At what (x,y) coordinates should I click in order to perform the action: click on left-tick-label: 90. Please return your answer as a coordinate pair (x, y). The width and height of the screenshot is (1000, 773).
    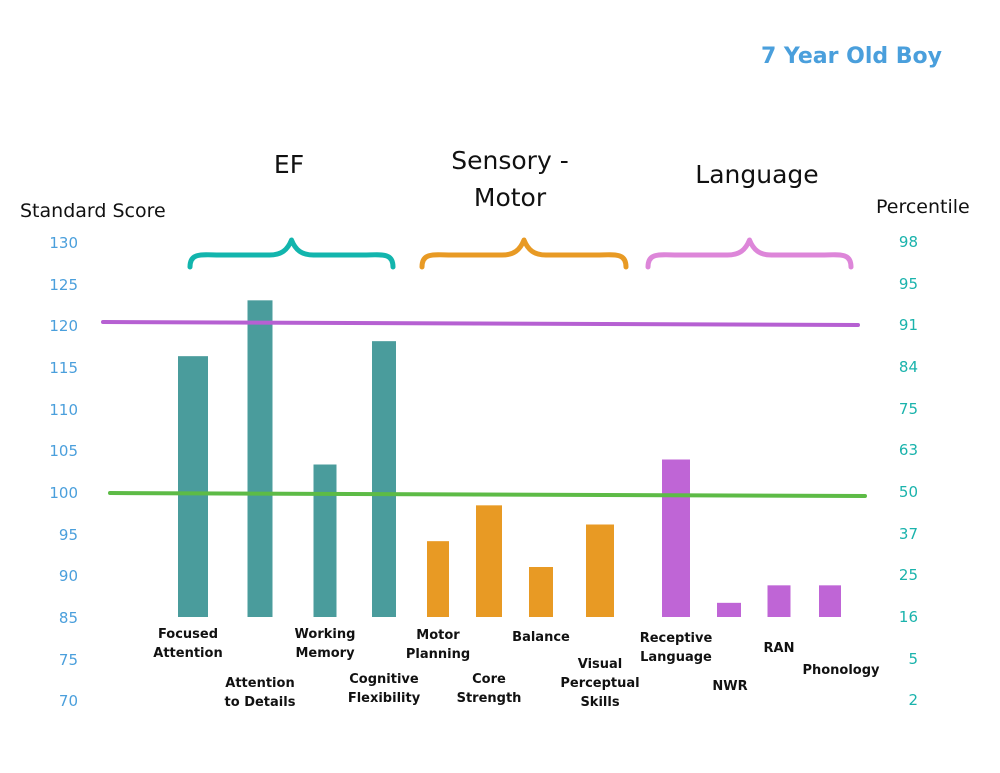
    Looking at the image, I should click on (68, 576).